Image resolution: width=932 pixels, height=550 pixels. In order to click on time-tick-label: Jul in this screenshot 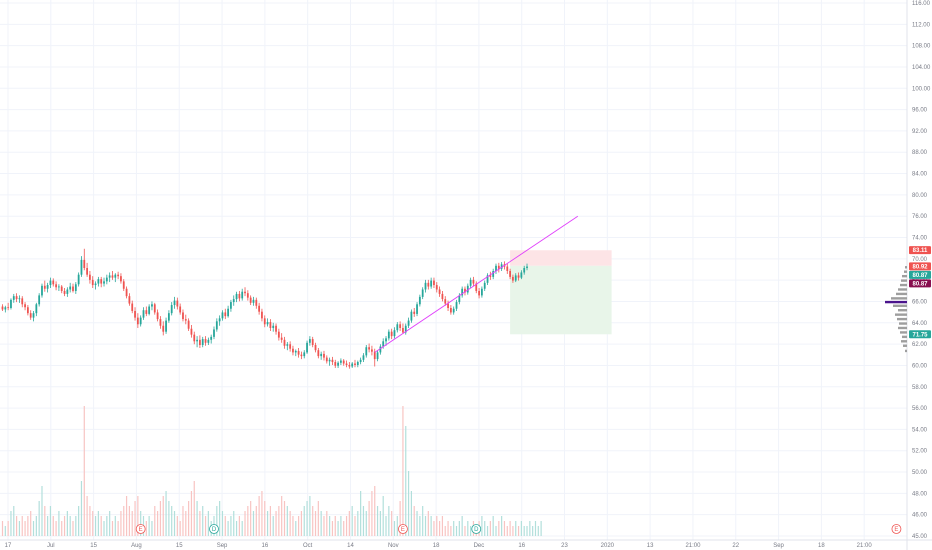, I will do `click(51, 546)`.